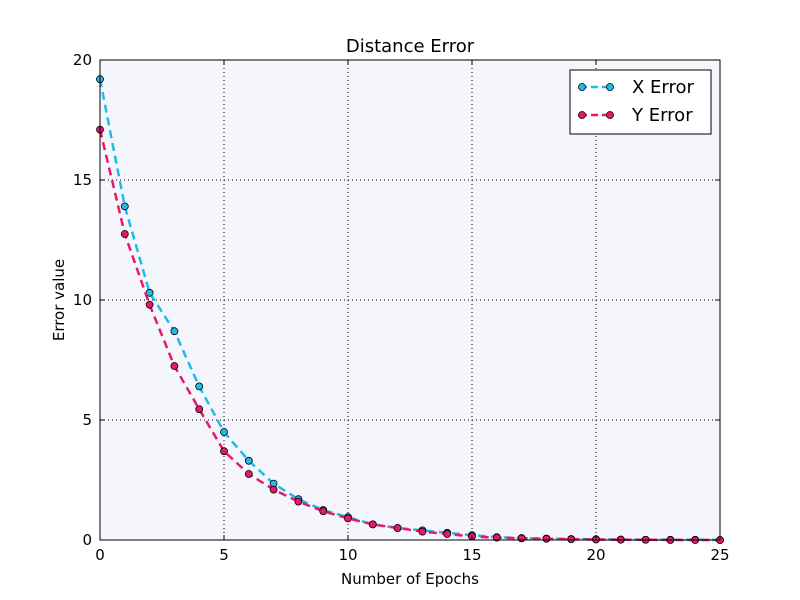  Describe the element at coordinates (347, 555) in the screenshot. I see `x-tick-label: 10` at that location.